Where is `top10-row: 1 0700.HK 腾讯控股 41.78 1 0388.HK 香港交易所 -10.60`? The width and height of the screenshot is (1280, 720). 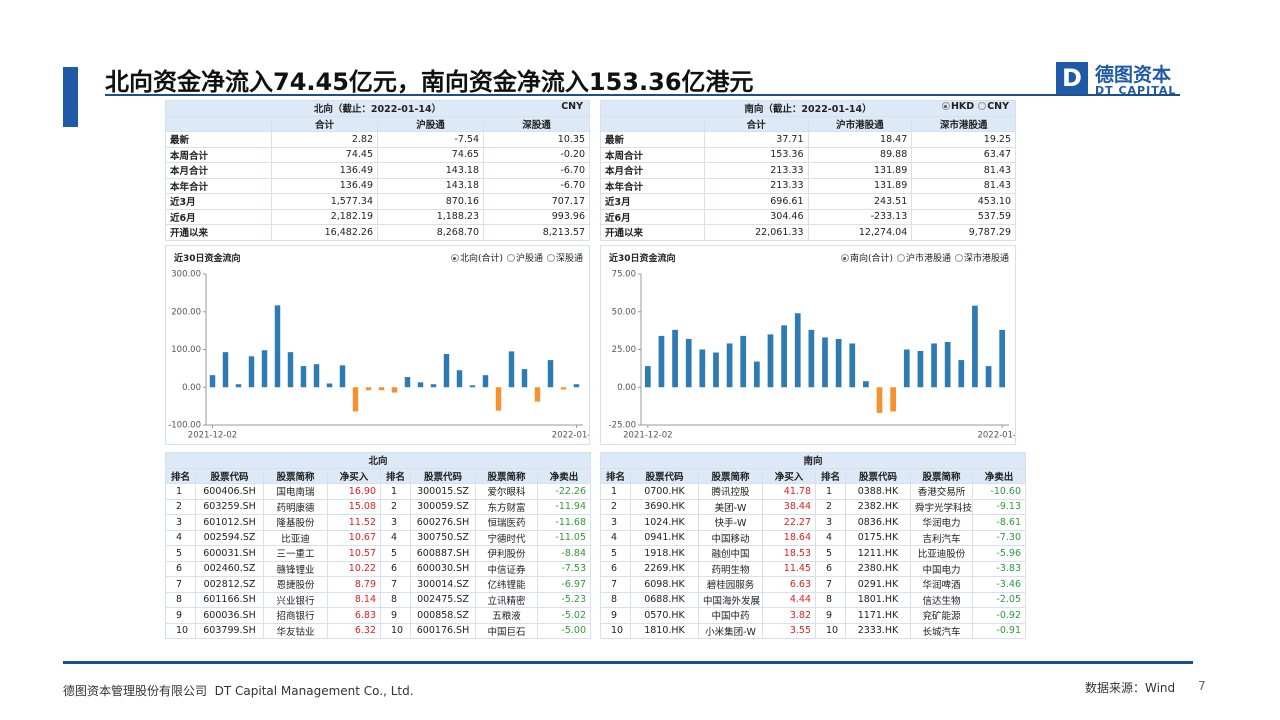 top10-row: 1 0700.HK 腾讯控股 41.78 1 0388.HK 香港交易所 -10.60 is located at coordinates (813, 491).